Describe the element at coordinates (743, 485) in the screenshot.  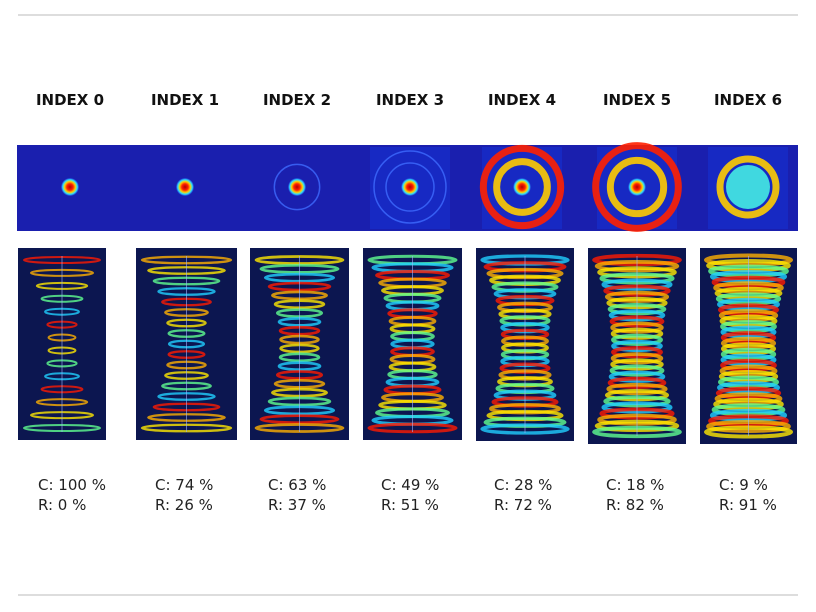
I see `coherence-value: C: 9 %` at that location.